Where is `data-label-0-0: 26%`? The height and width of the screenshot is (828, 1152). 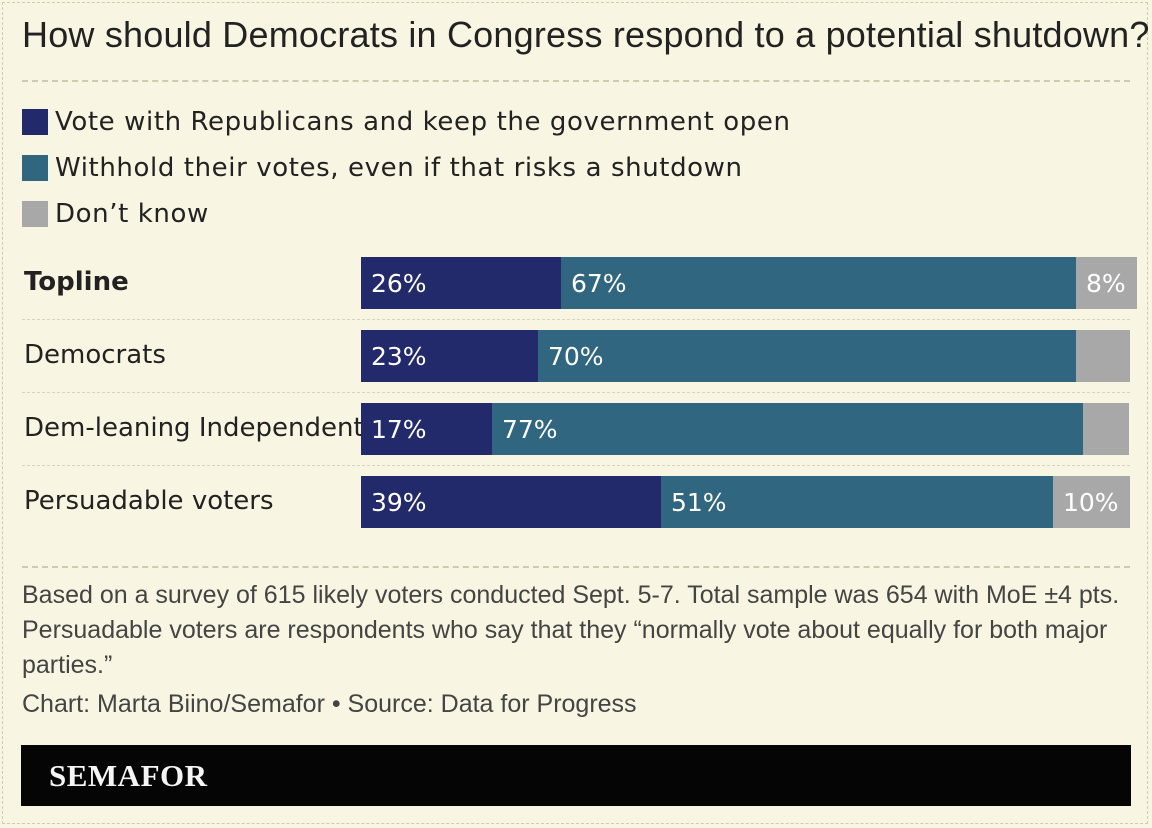
data-label-0-0: 26% is located at coordinates (399, 283).